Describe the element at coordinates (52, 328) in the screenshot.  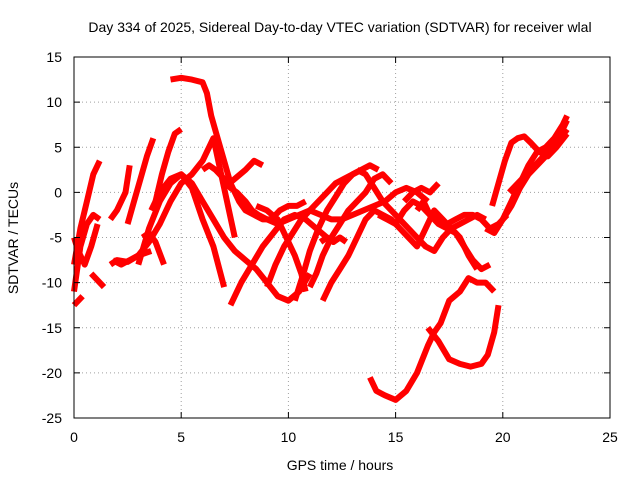
I see `y-tick-label: -15` at that location.